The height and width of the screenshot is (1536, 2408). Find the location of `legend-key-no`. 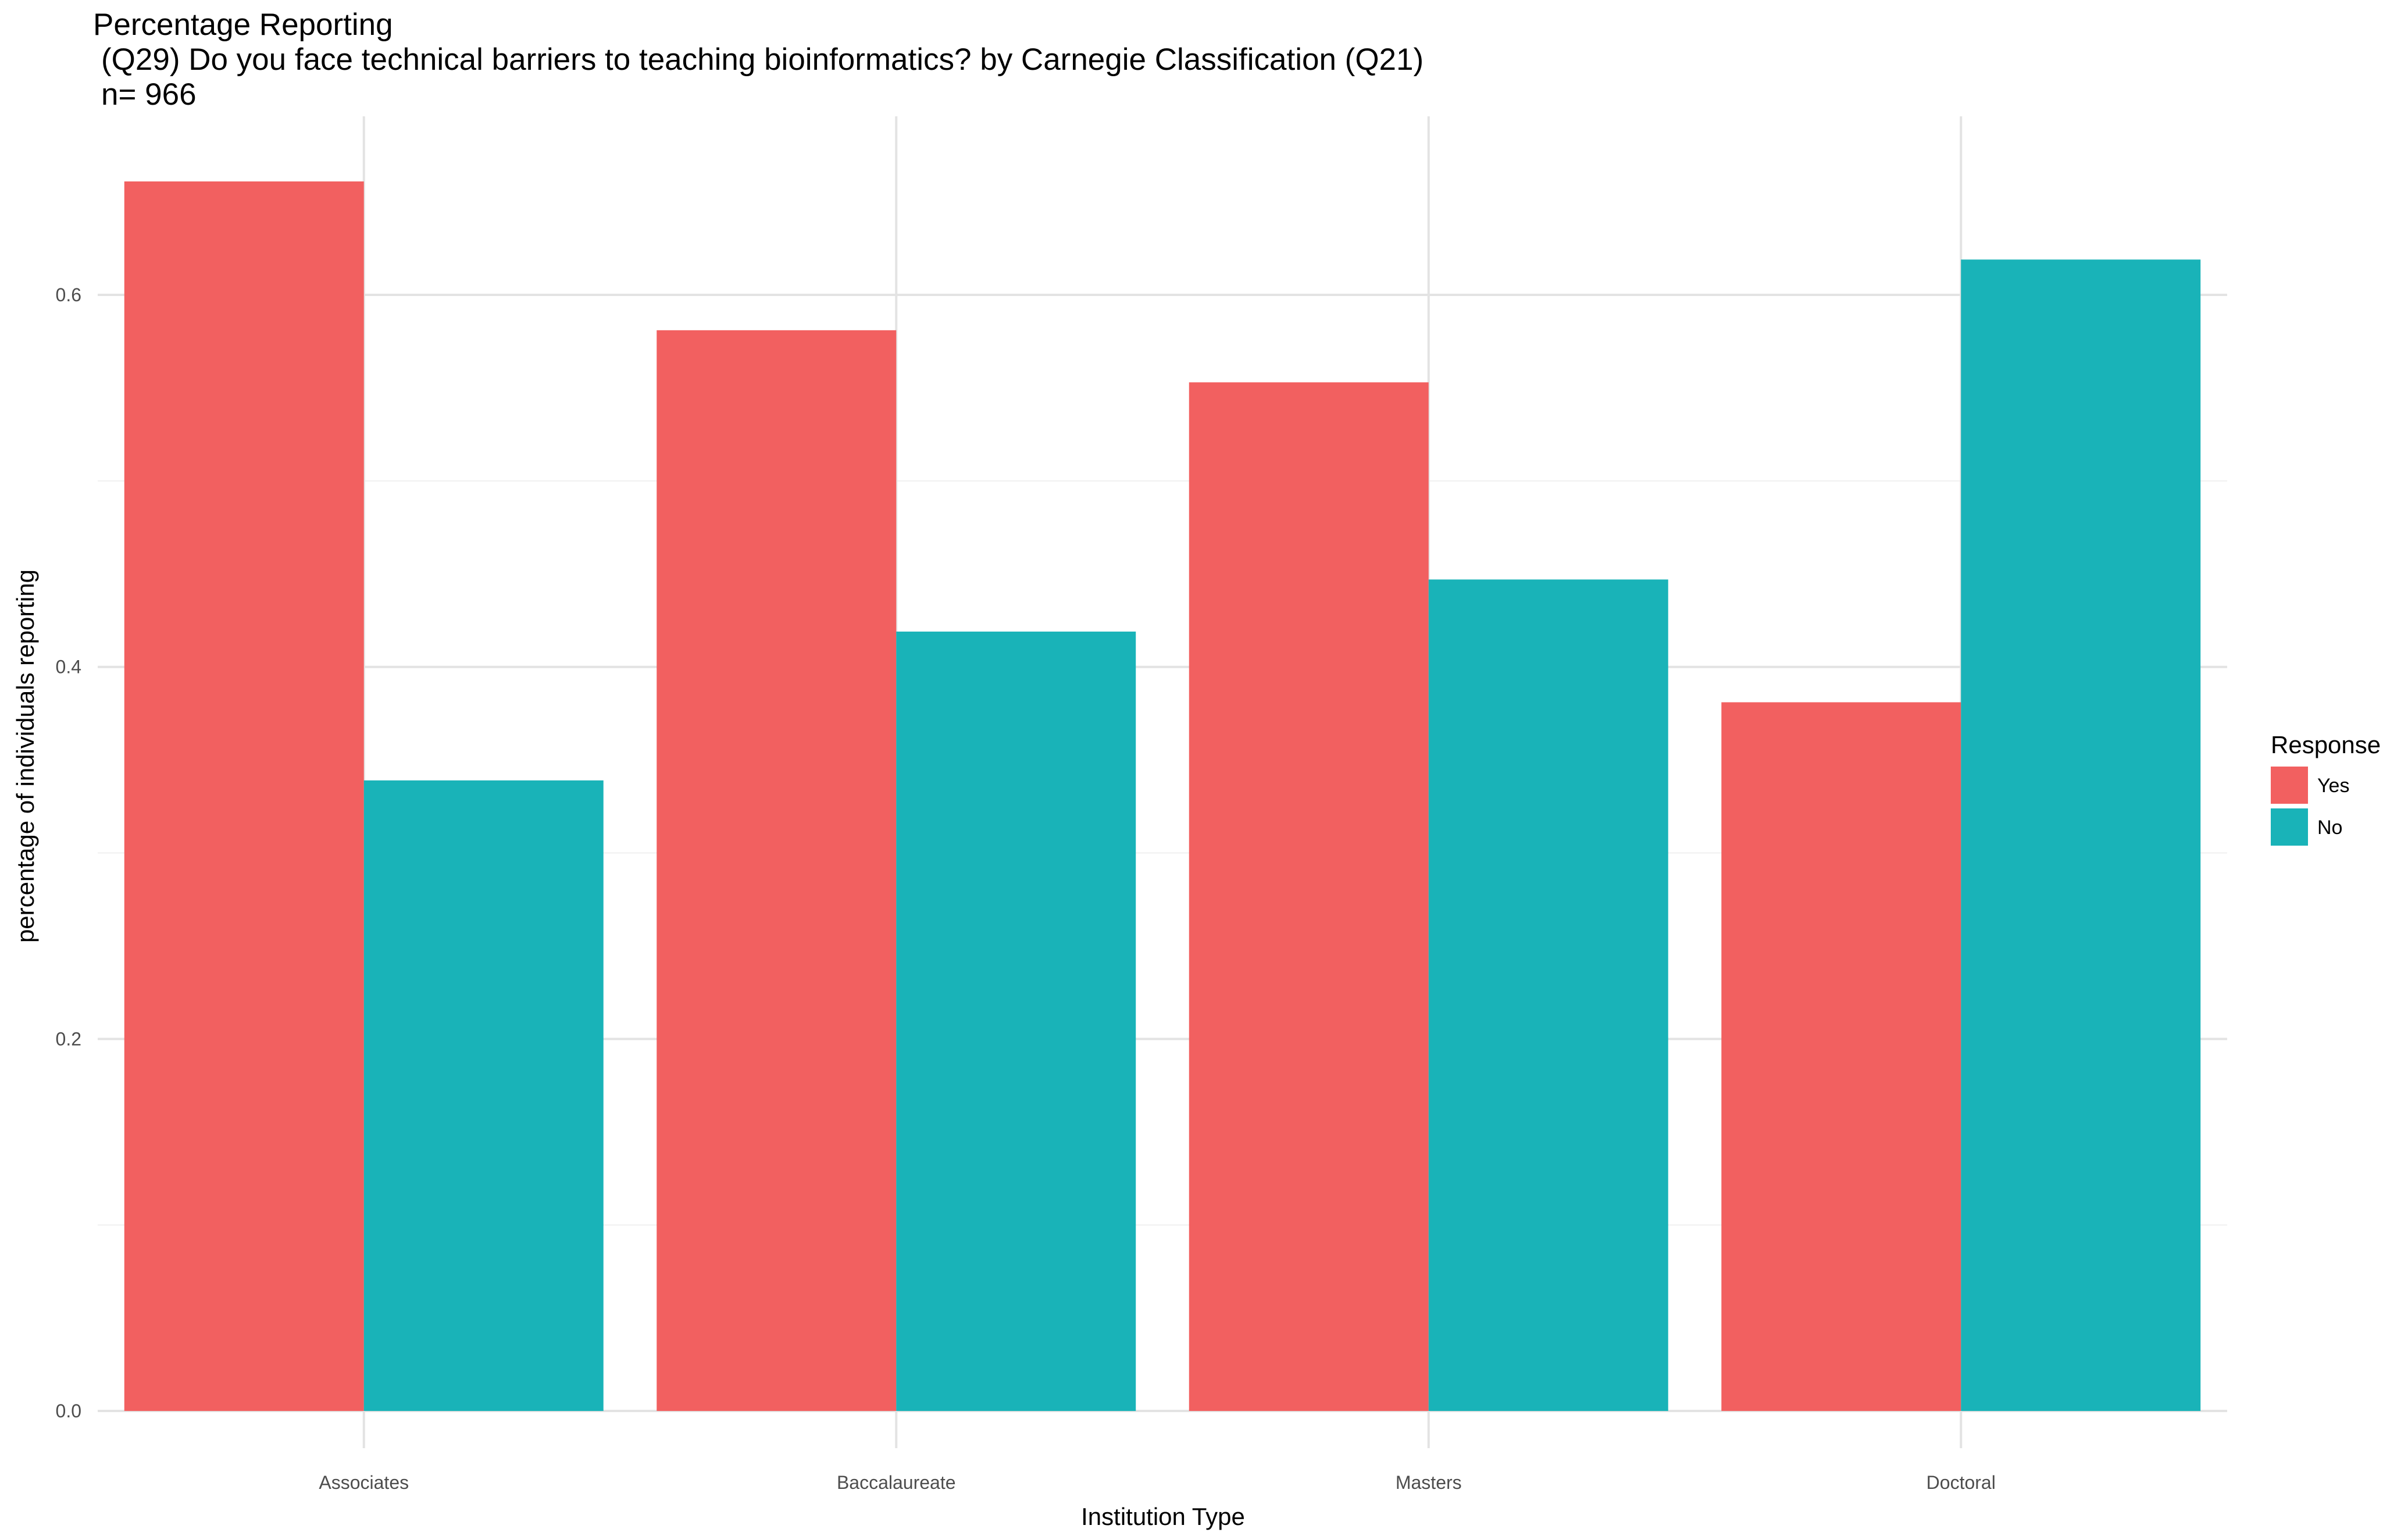

legend-key-no is located at coordinates (2289, 827).